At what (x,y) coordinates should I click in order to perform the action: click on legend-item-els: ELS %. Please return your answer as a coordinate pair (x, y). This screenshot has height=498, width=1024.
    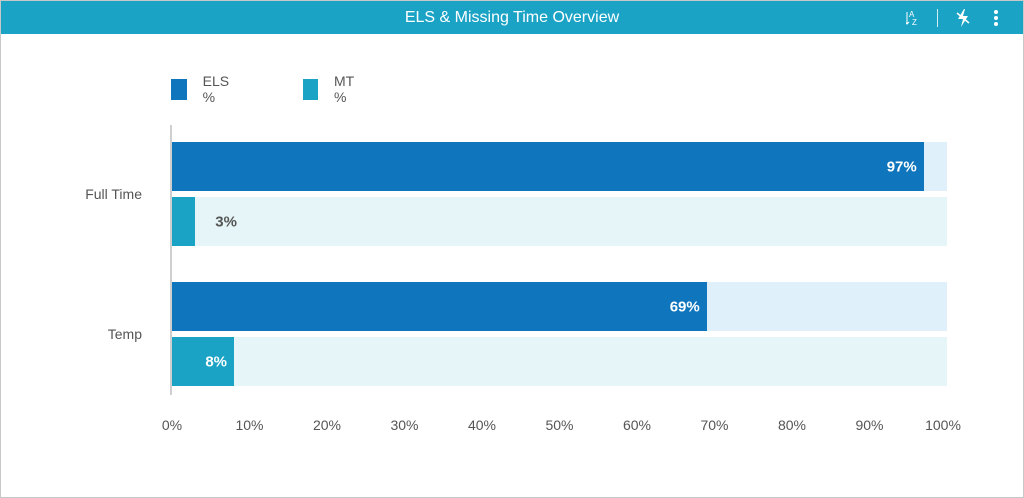
    Looking at the image, I should click on (202, 89).